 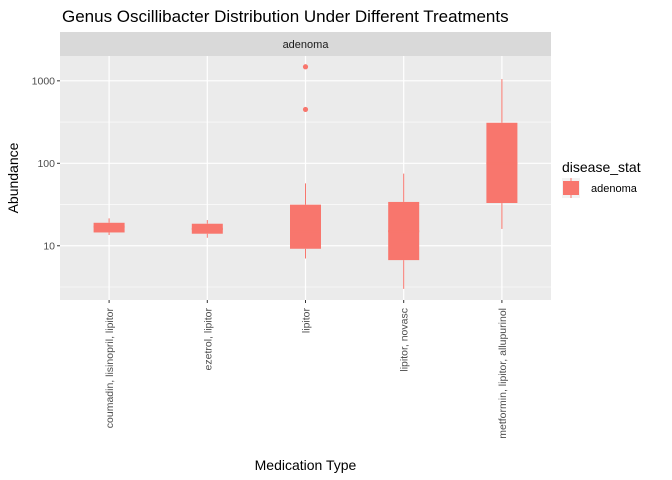 What do you see at coordinates (503, 373) in the screenshot?
I see `x-tick-label-4: metformin, lipitor, allupurinol` at bounding box center [503, 373].